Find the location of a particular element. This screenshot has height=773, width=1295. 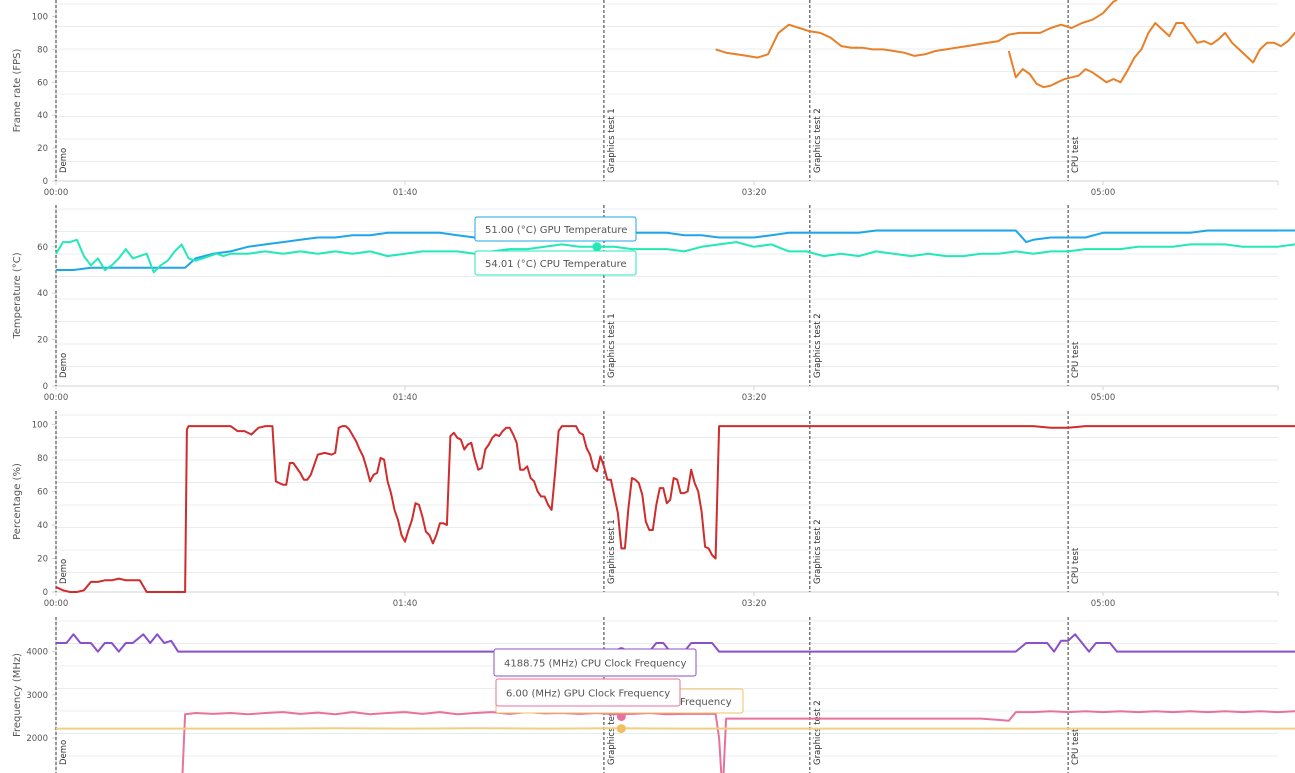

tooltip-label: 51.00 (°C) GPU Temperature is located at coordinates (556, 230).